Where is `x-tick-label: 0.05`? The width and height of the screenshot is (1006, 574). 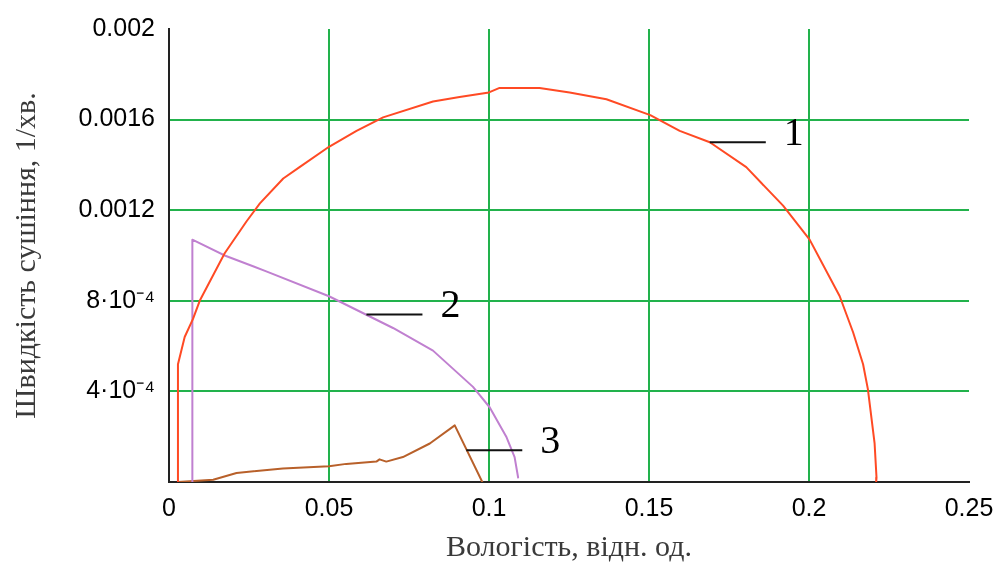 x-tick-label: 0.05 is located at coordinates (329, 506).